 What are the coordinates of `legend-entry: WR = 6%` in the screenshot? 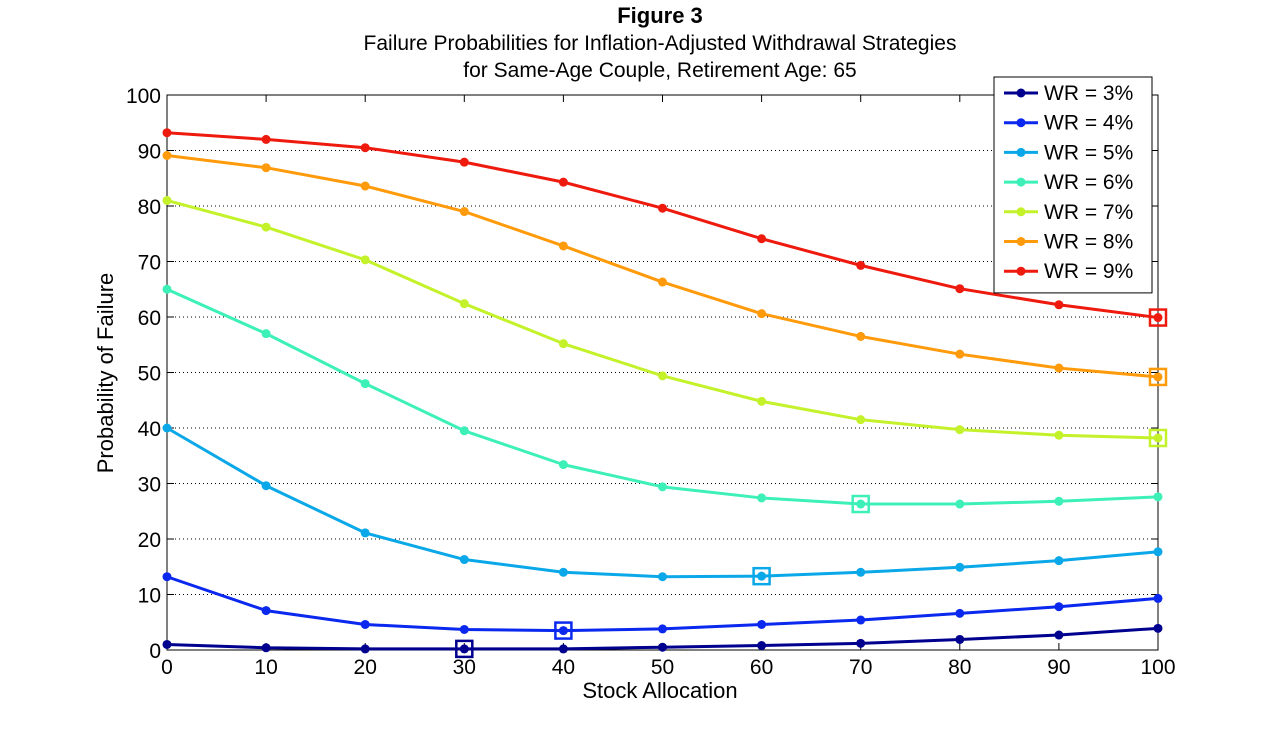 It's located at (1068, 182).